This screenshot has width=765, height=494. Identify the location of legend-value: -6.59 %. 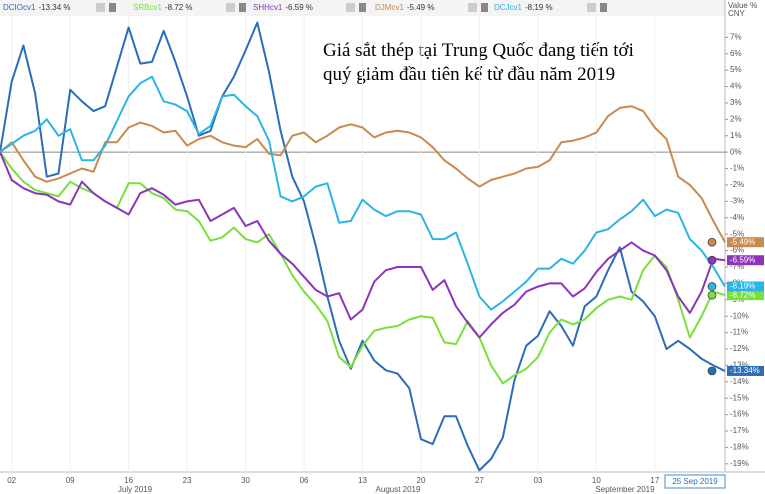
(299, 7).